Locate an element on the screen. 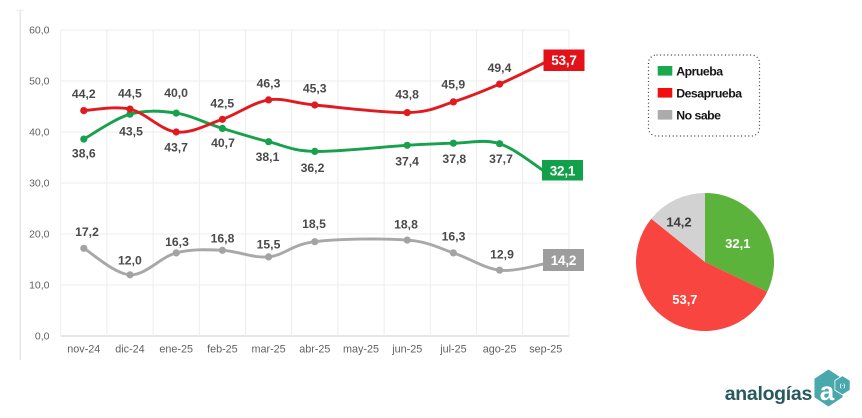 Image resolution: width=862 pixels, height=418 pixels. svg-text: 45,3 is located at coordinates (315, 89).